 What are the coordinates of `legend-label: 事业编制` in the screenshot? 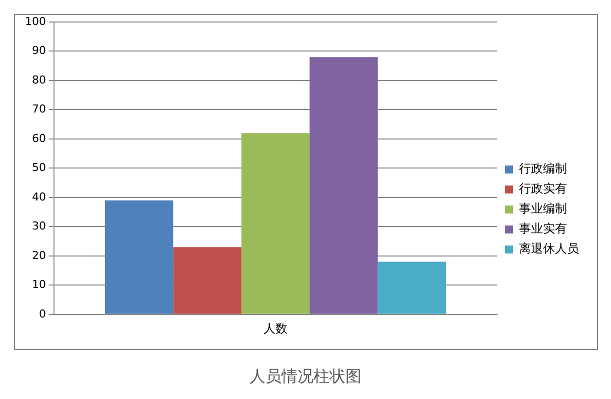 It's located at (543, 209).